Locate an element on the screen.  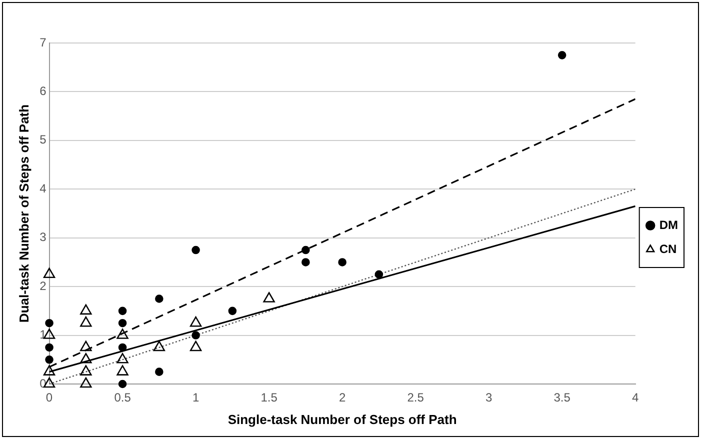
y-tick-label: 5 is located at coordinates (43, 139).